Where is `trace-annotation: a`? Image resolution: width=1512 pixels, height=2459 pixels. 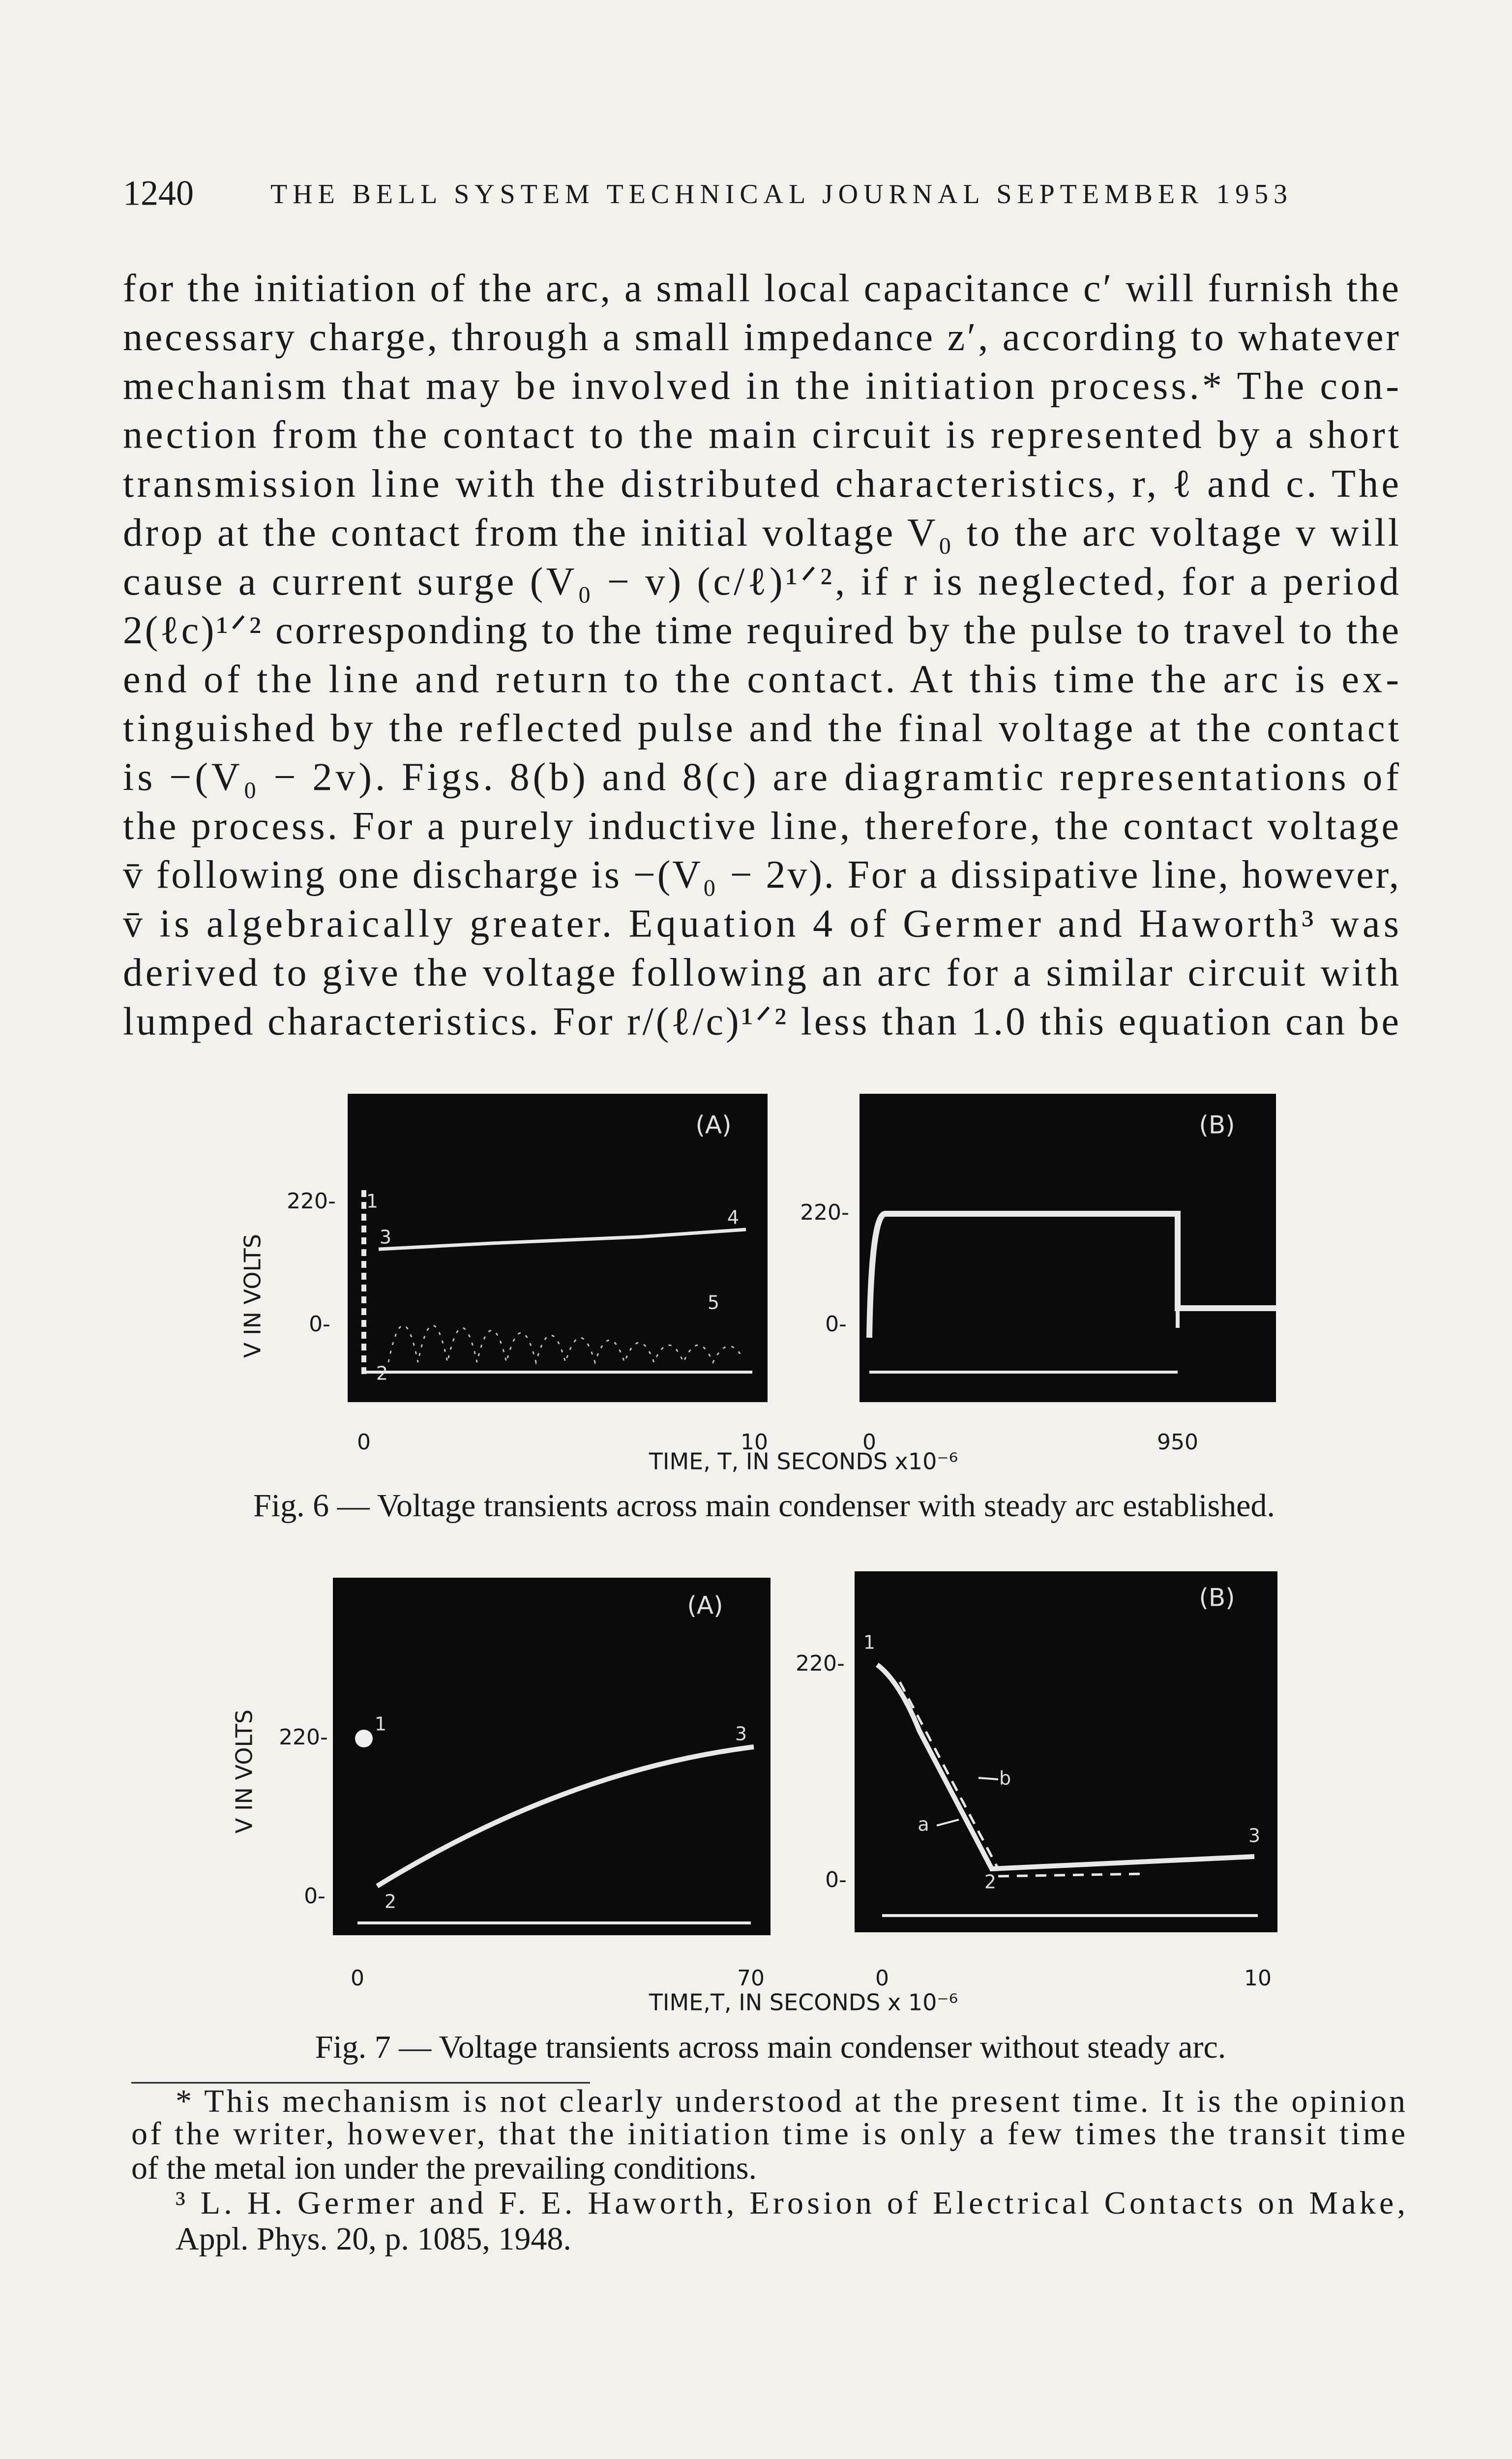
trace-annotation: a is located at coordinates (923, 1824).